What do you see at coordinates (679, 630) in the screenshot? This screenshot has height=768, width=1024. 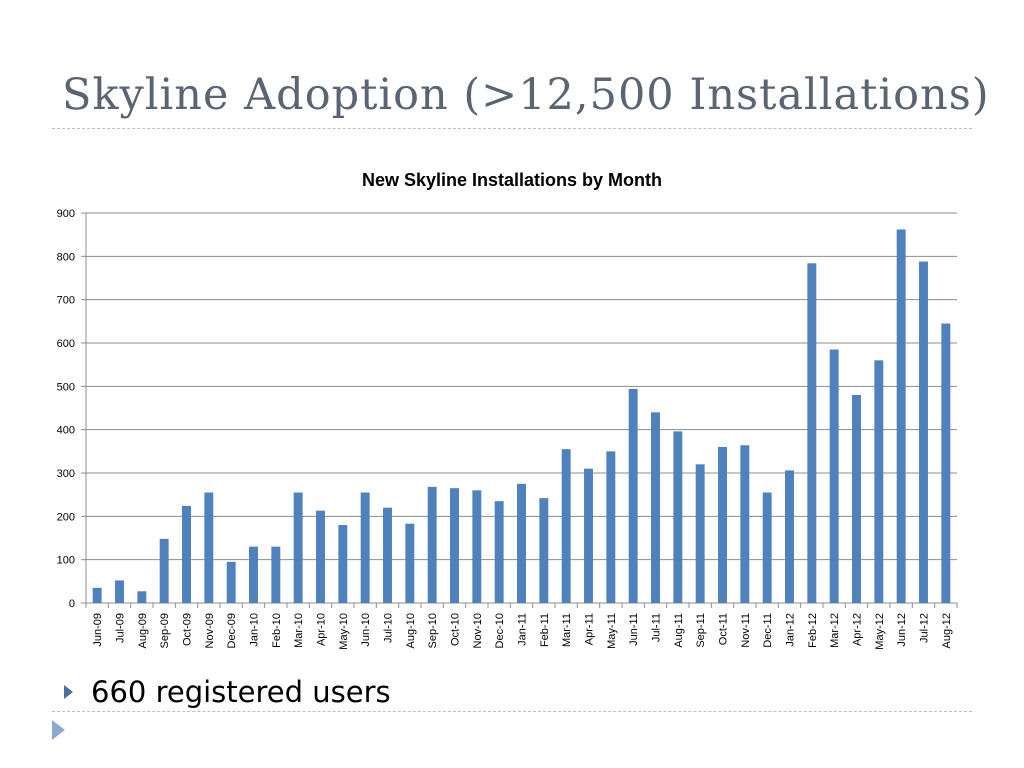 I see `x-tick-label: Aug-11` at bounding box center [679, 630].